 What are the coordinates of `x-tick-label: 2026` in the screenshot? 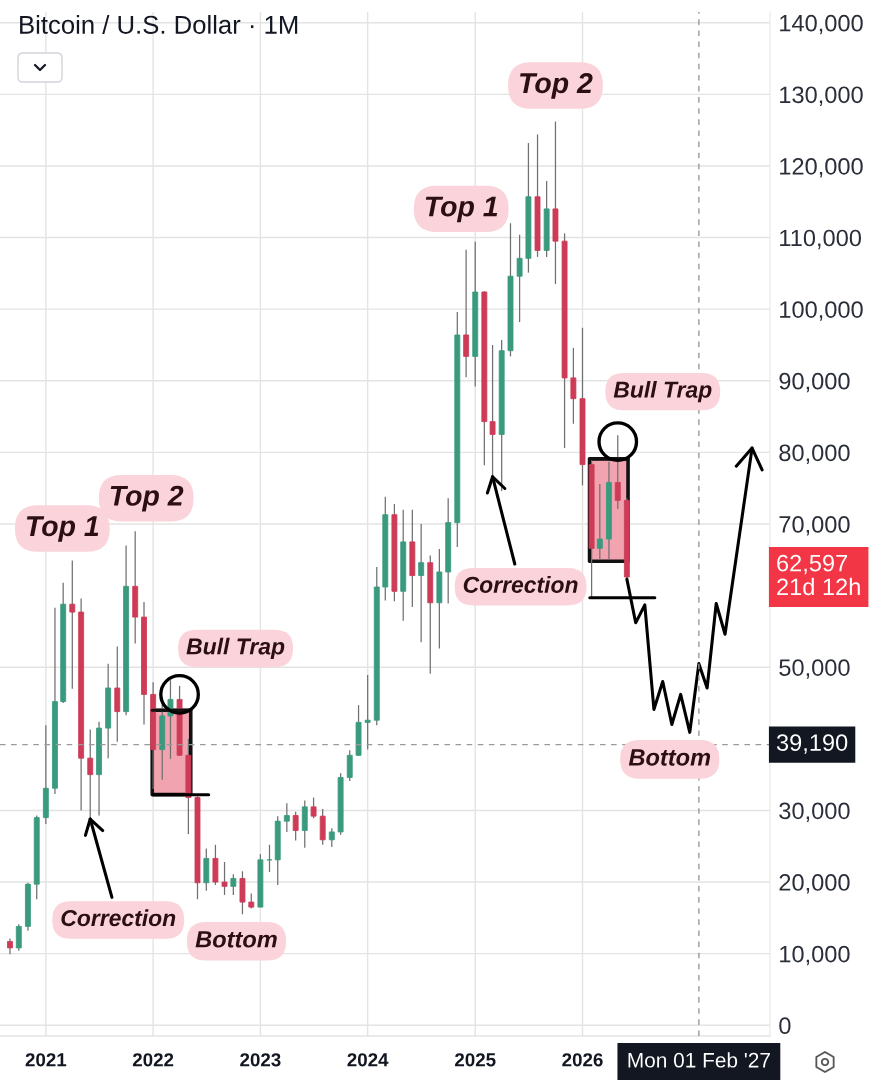 It's located at (582, 1060).